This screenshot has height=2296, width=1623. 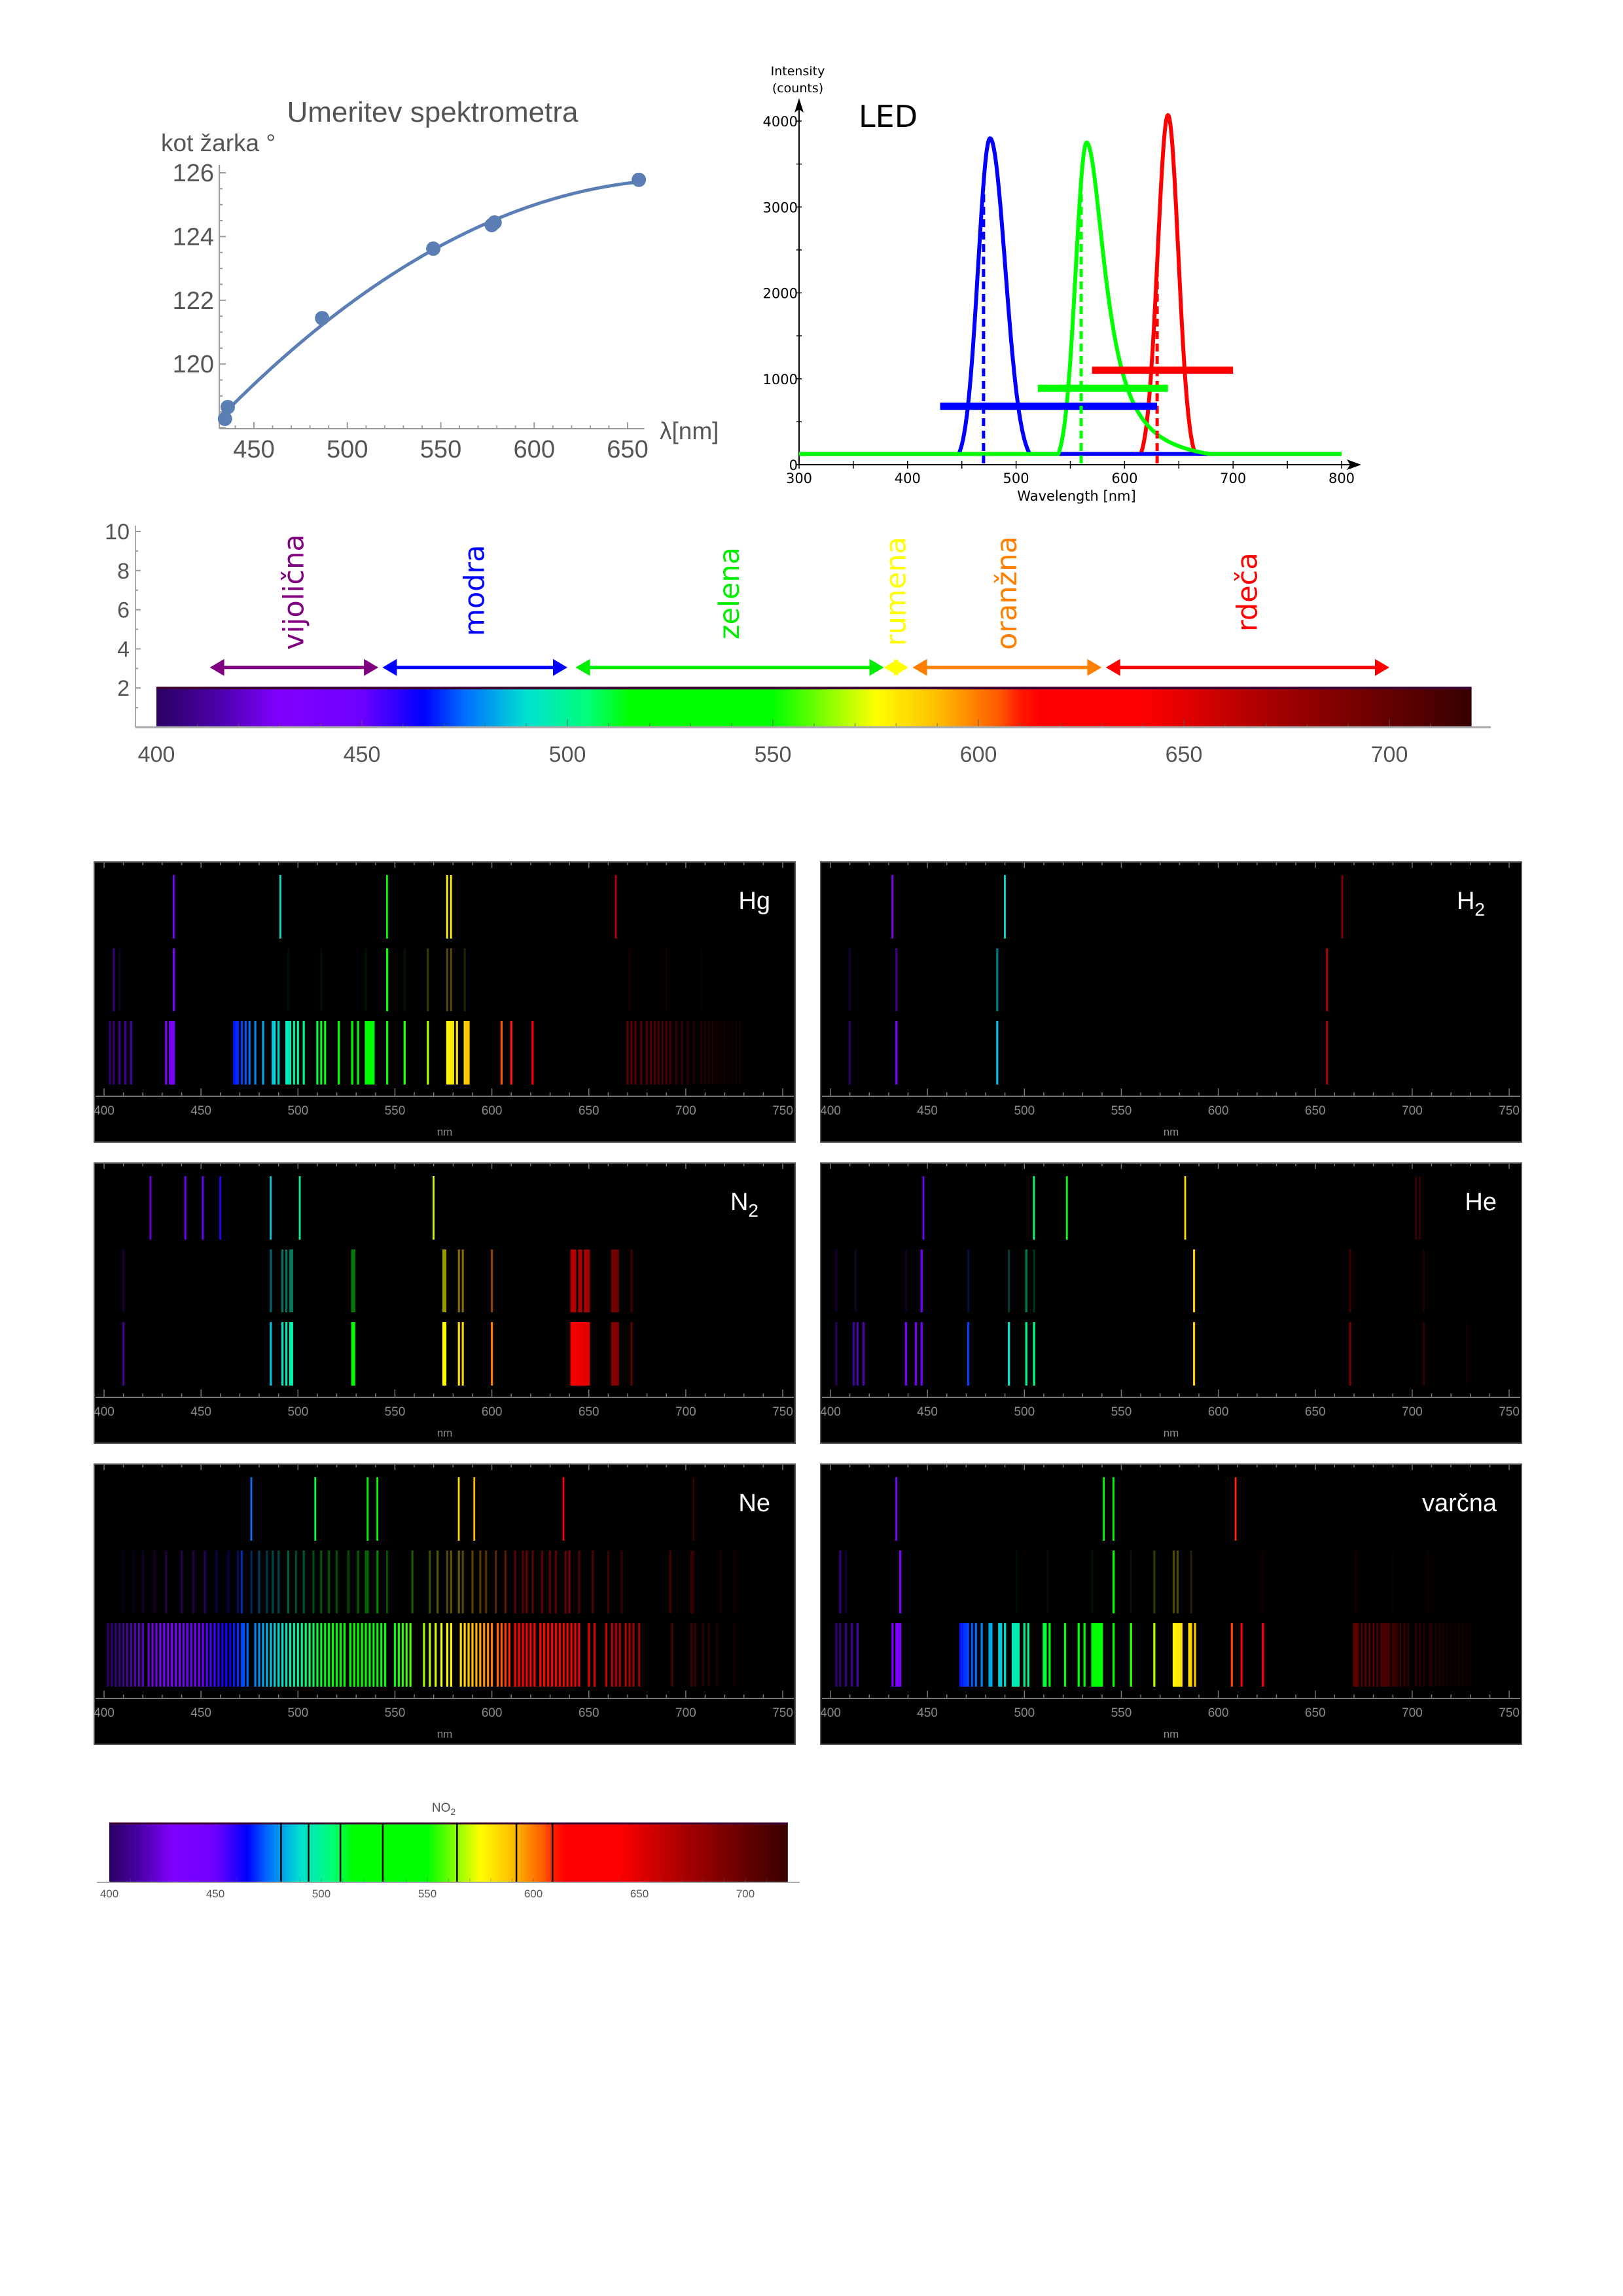 What do you see at coordinates (1218, 1412) in the screenshot?
I see `x-tick-label: 600` at bounding box center [1218, 1412].